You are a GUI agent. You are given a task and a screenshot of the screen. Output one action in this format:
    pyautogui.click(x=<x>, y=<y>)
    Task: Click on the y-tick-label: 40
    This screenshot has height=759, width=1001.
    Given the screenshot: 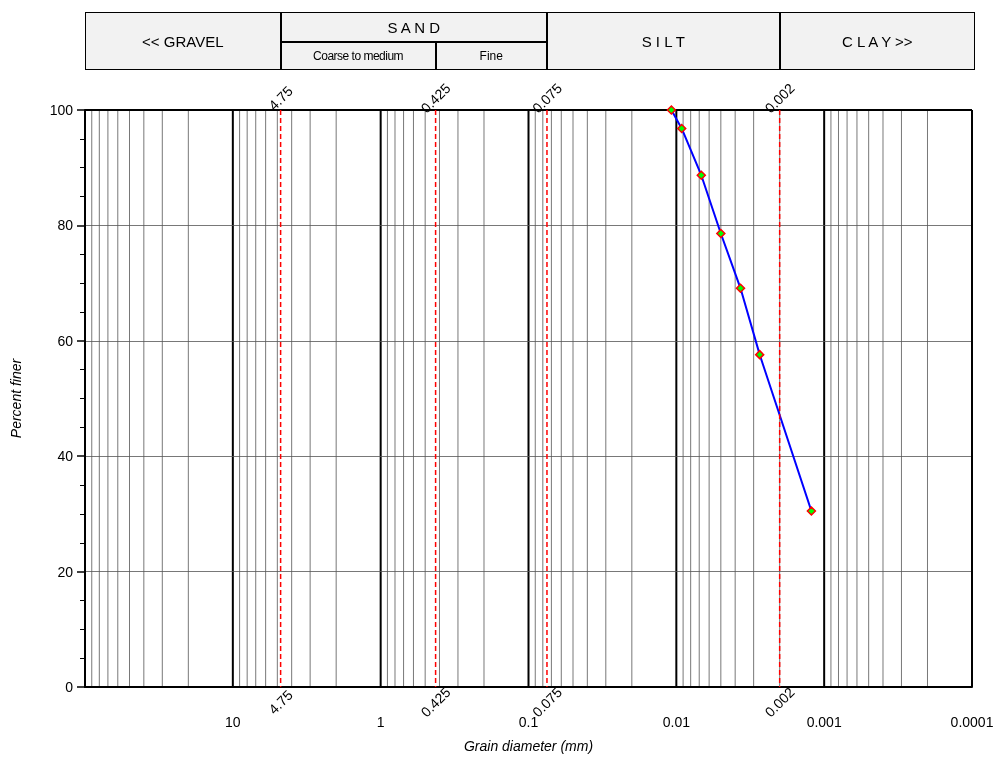 What is the action you would take?
    pyautogui.click(x=65, y=456)
    